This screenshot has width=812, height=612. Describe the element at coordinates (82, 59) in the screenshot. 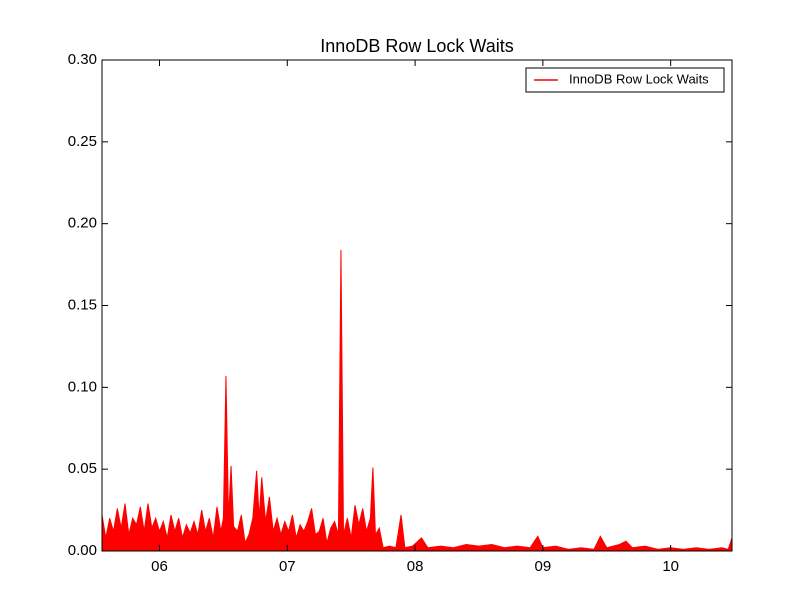

I see `y-tick-label: 0.30` at that location.